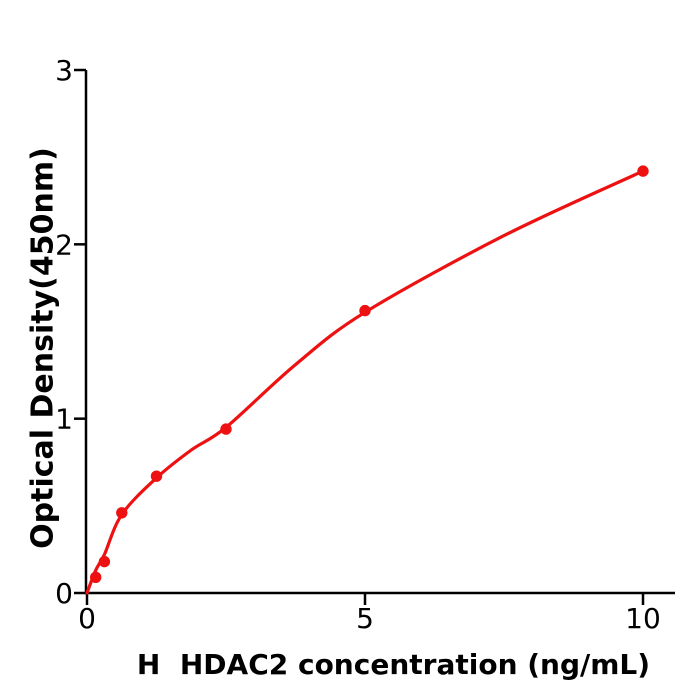 This screenshot has height=700, width=700. What do you see at coordinates (64, 593) in the screenshot?
I see `y-tick-label: 0` at bounding box center [64, 593].